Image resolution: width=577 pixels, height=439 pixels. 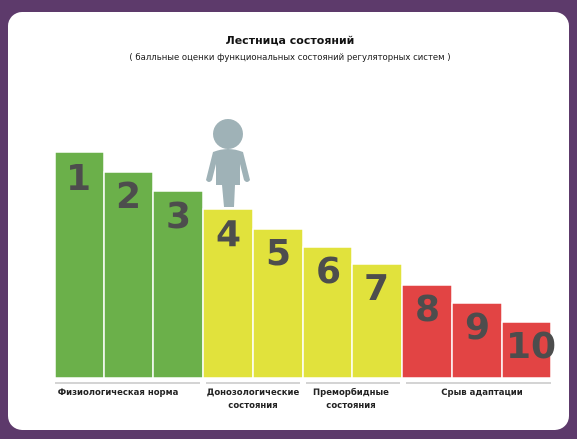 I want to click on step-number: 4, so click(x=228, y=234).